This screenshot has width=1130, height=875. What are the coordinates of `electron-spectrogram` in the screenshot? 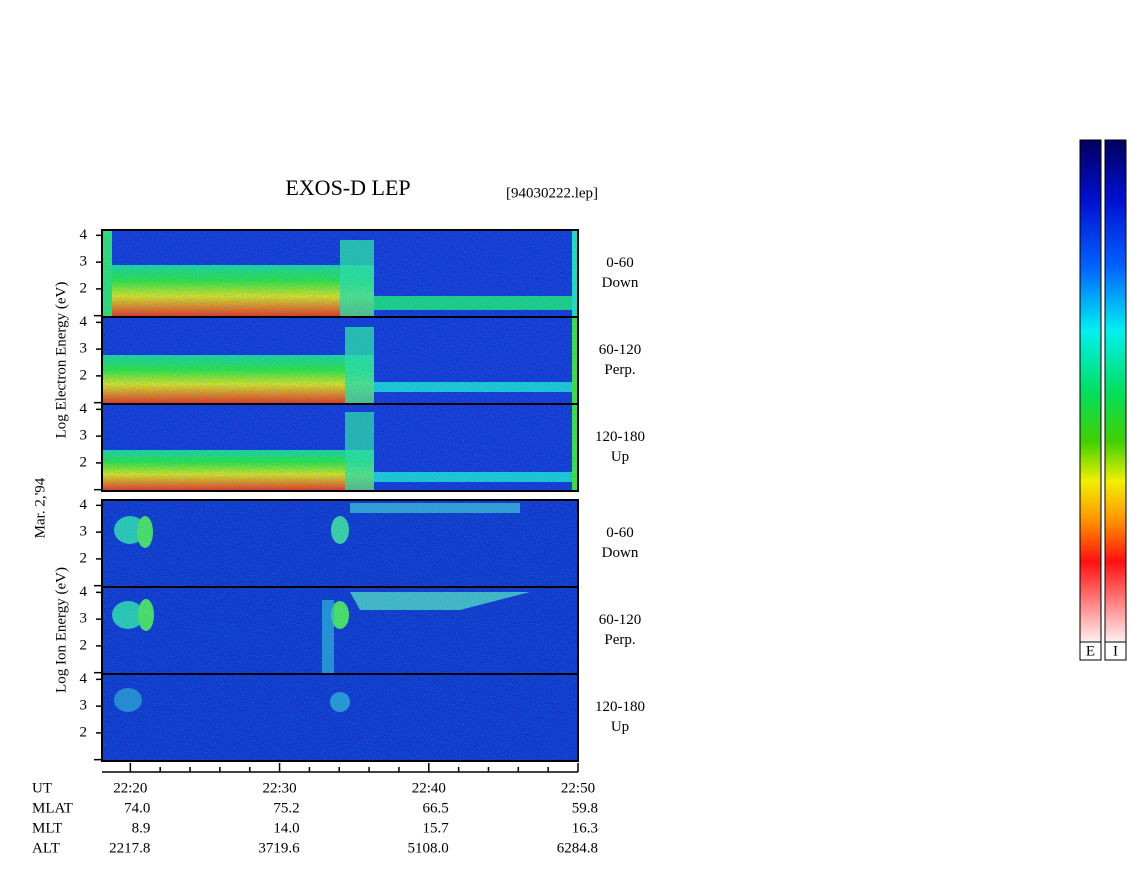 It's located at (340, 360).